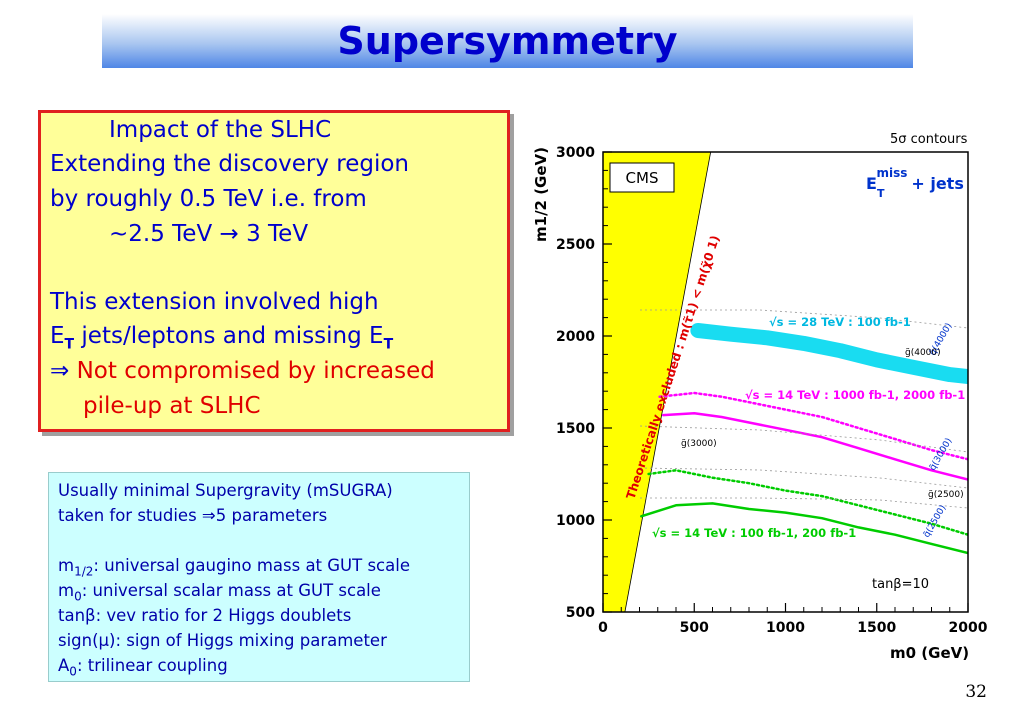  What do you see at coordinates (575, 337) in the screenshot?
I see `y-tick-label: 2000` at bounding box center [575, 337].